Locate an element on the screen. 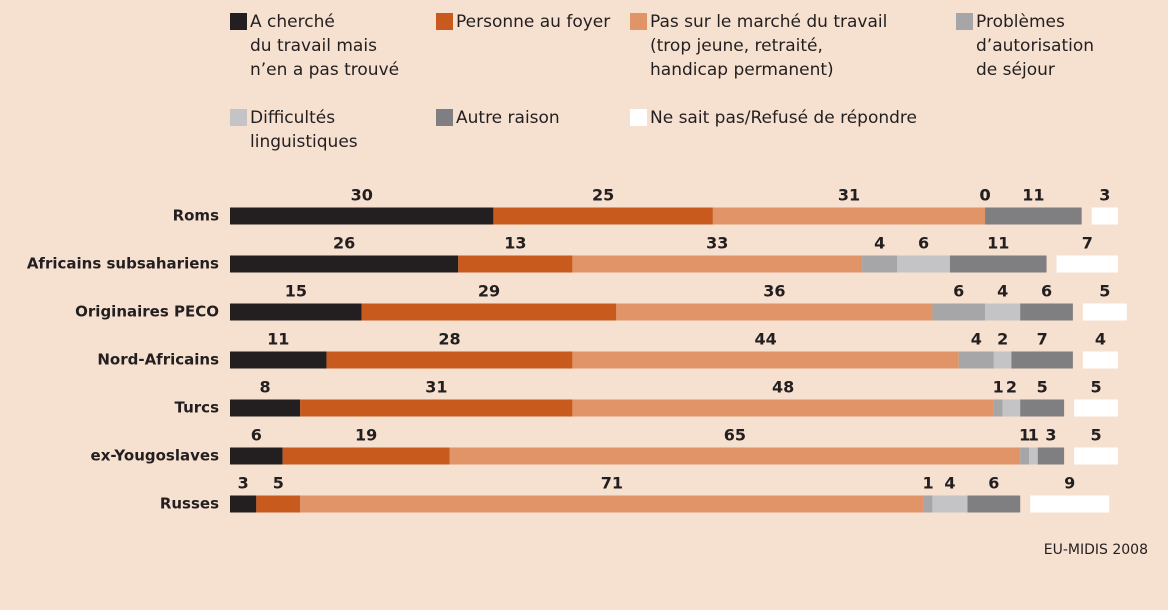 This screenshot has width=1168, height=610. value-label: 28 is located at coordinates (449, 339).